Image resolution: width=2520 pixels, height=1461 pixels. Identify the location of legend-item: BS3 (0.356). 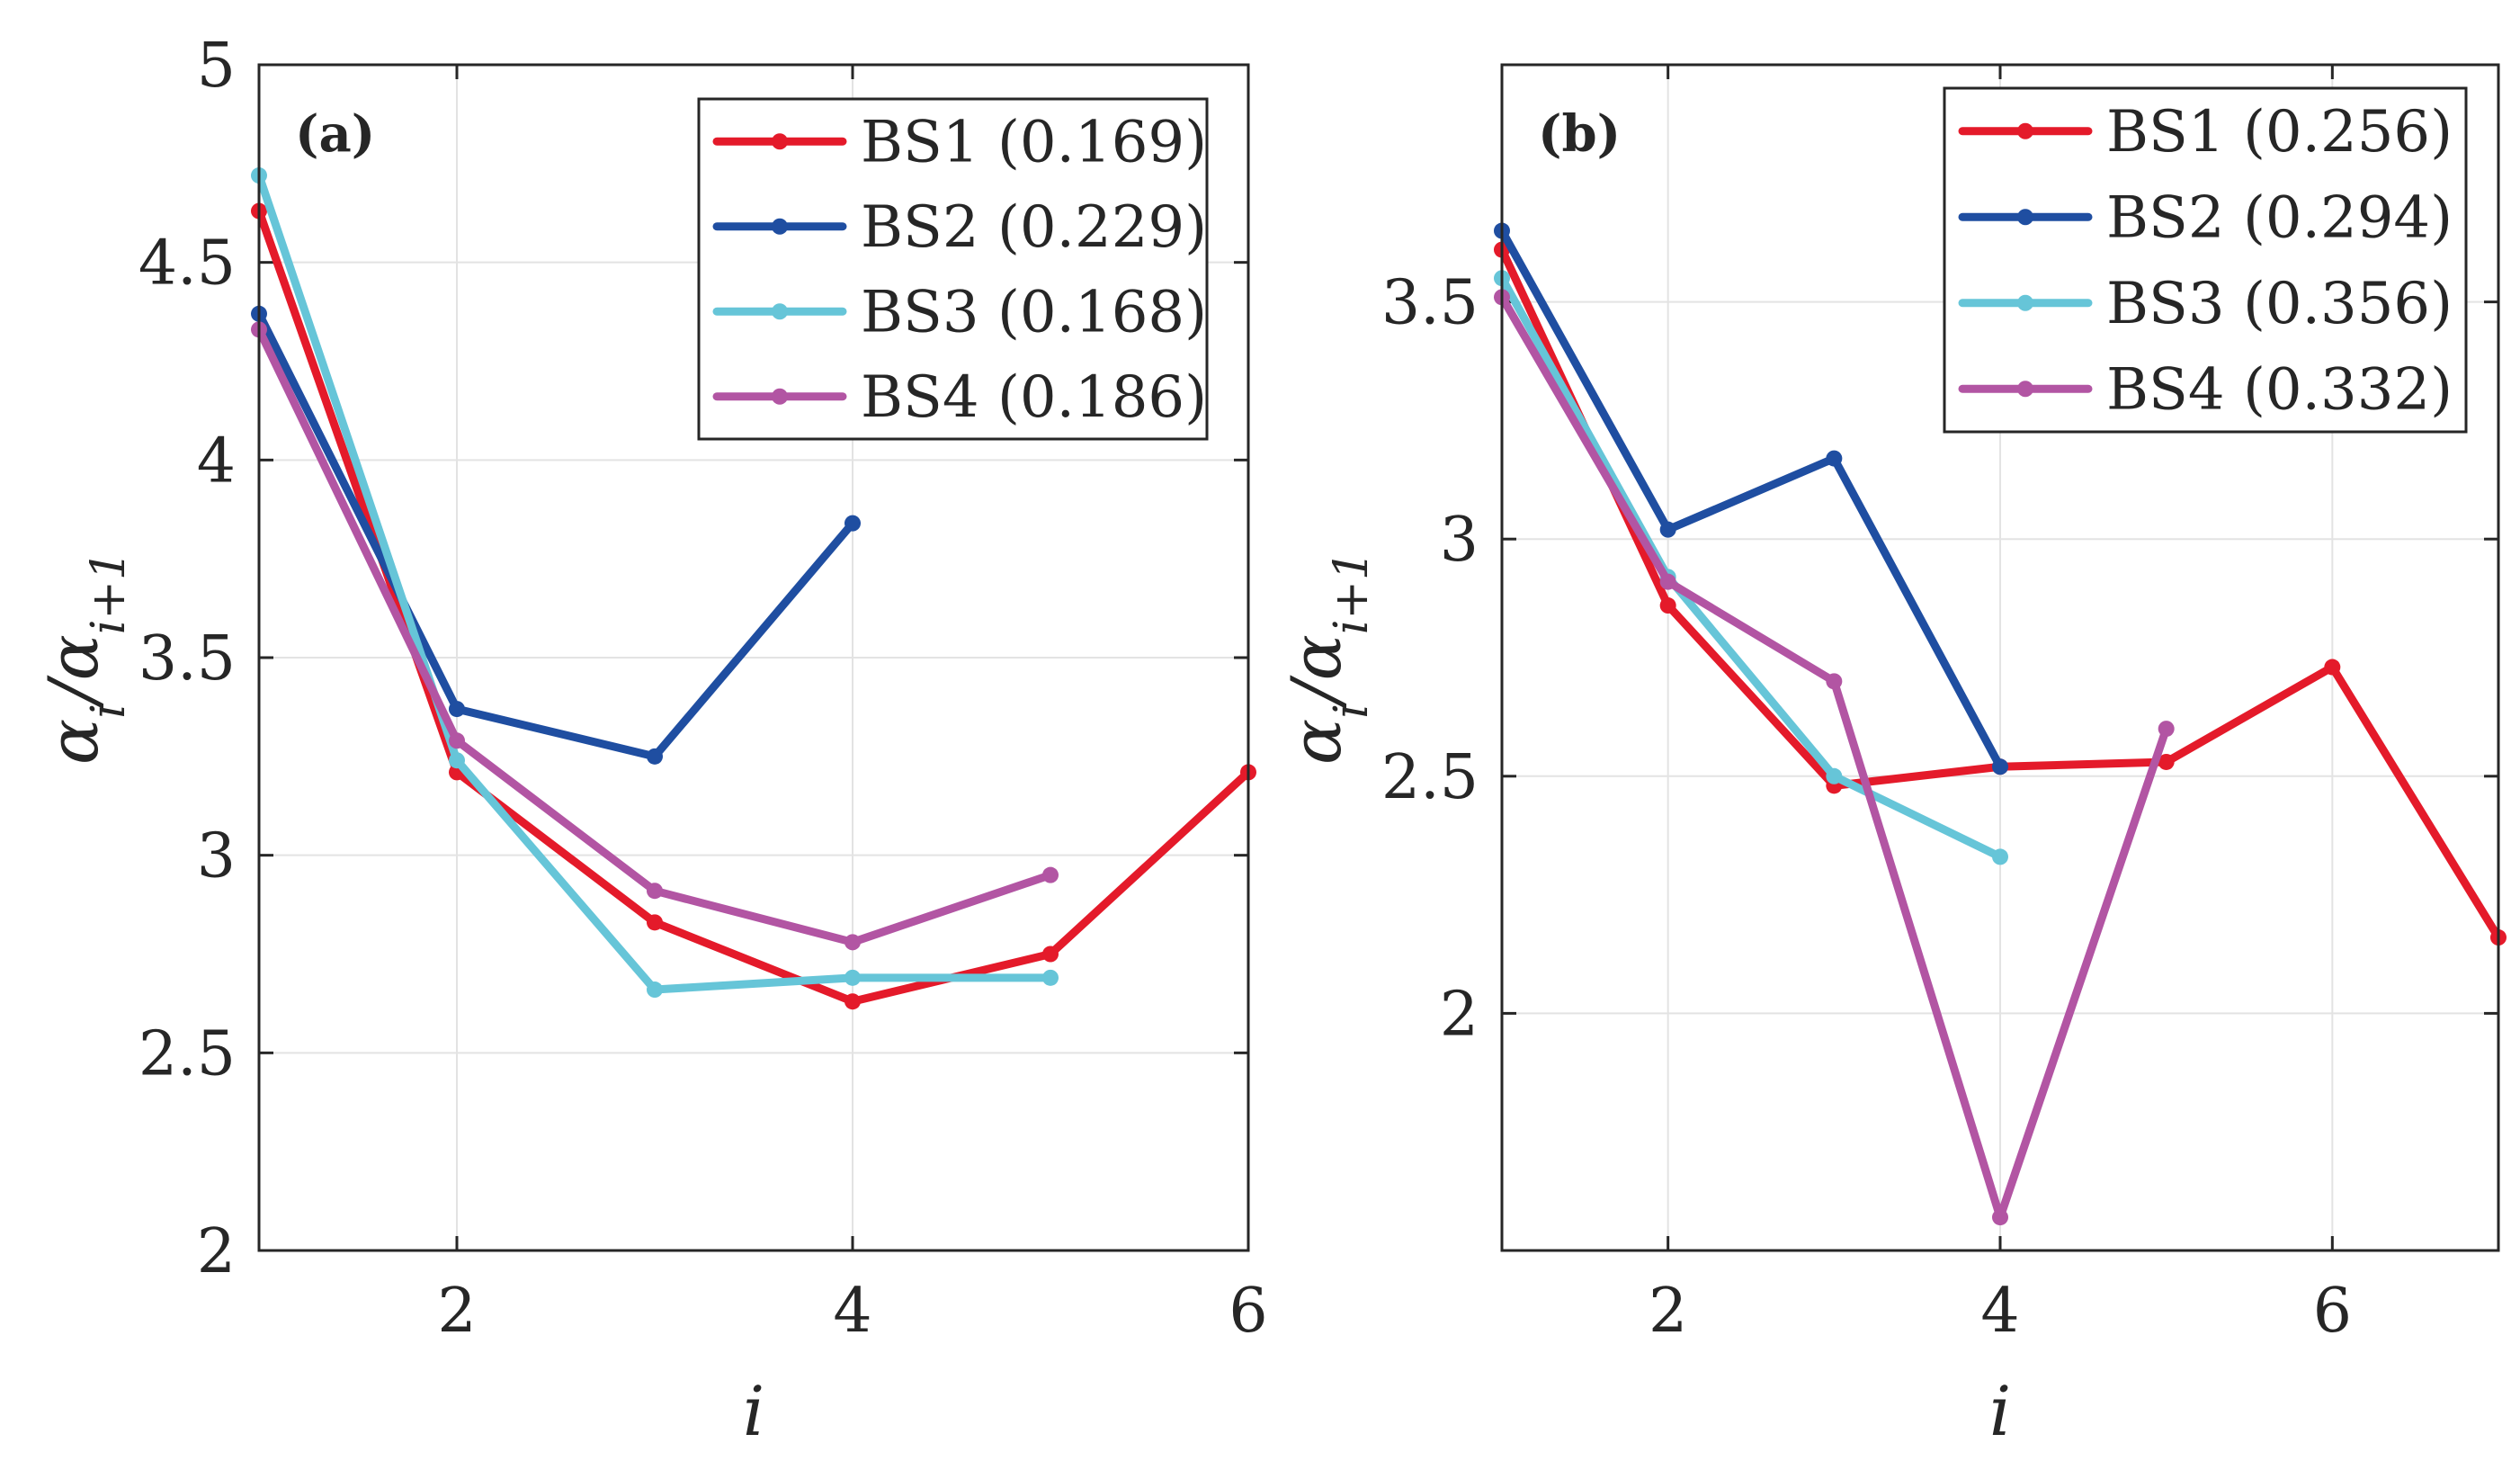
(2205, 304).